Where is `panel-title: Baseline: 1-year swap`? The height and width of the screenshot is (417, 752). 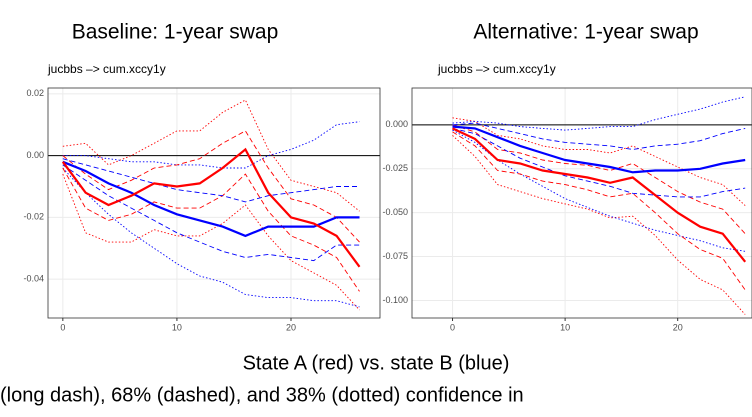 panel-title: Baseline: 1-year swap is located at coordinates (175, 32).